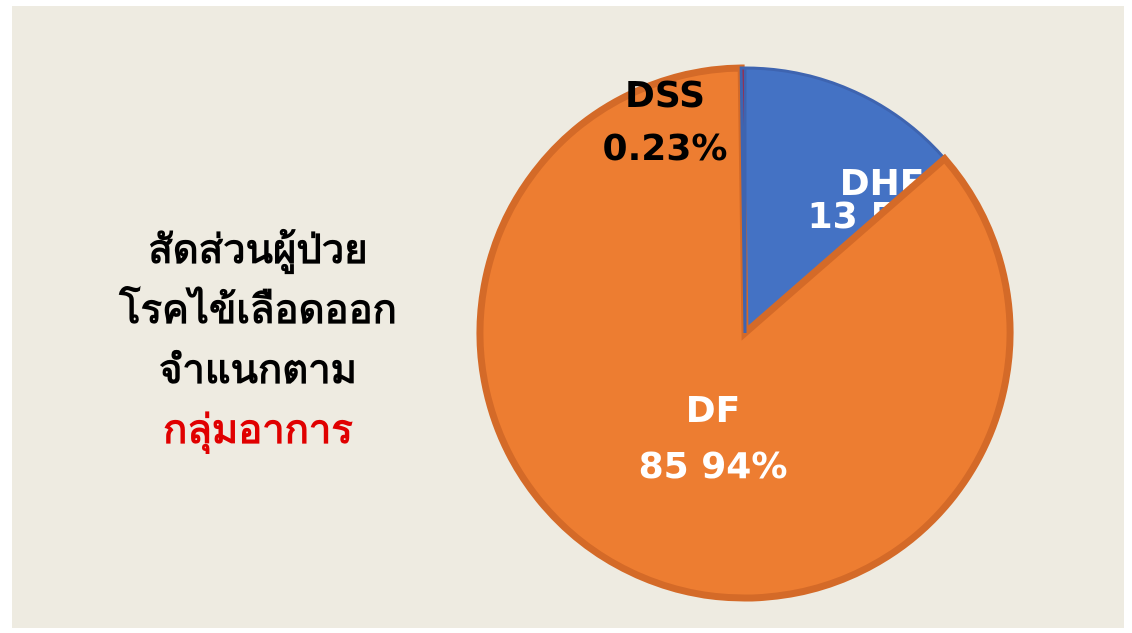 This screenshot has height=633, width=1132. What do you see at coordinates (258, 370) in the screenshot?
I see `title-line: จำแนกตาม` at bounding box center [258, 370].